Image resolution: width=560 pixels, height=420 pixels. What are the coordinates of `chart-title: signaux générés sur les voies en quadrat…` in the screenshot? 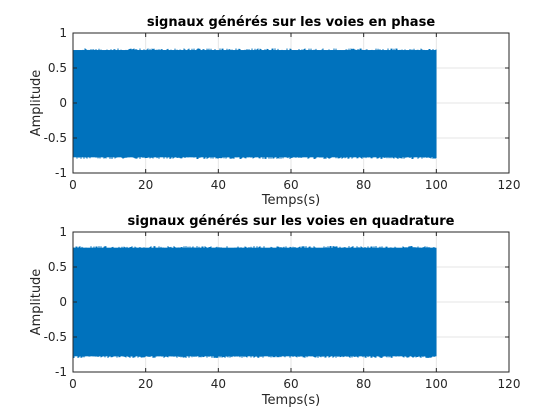 It's located at (291, 221).